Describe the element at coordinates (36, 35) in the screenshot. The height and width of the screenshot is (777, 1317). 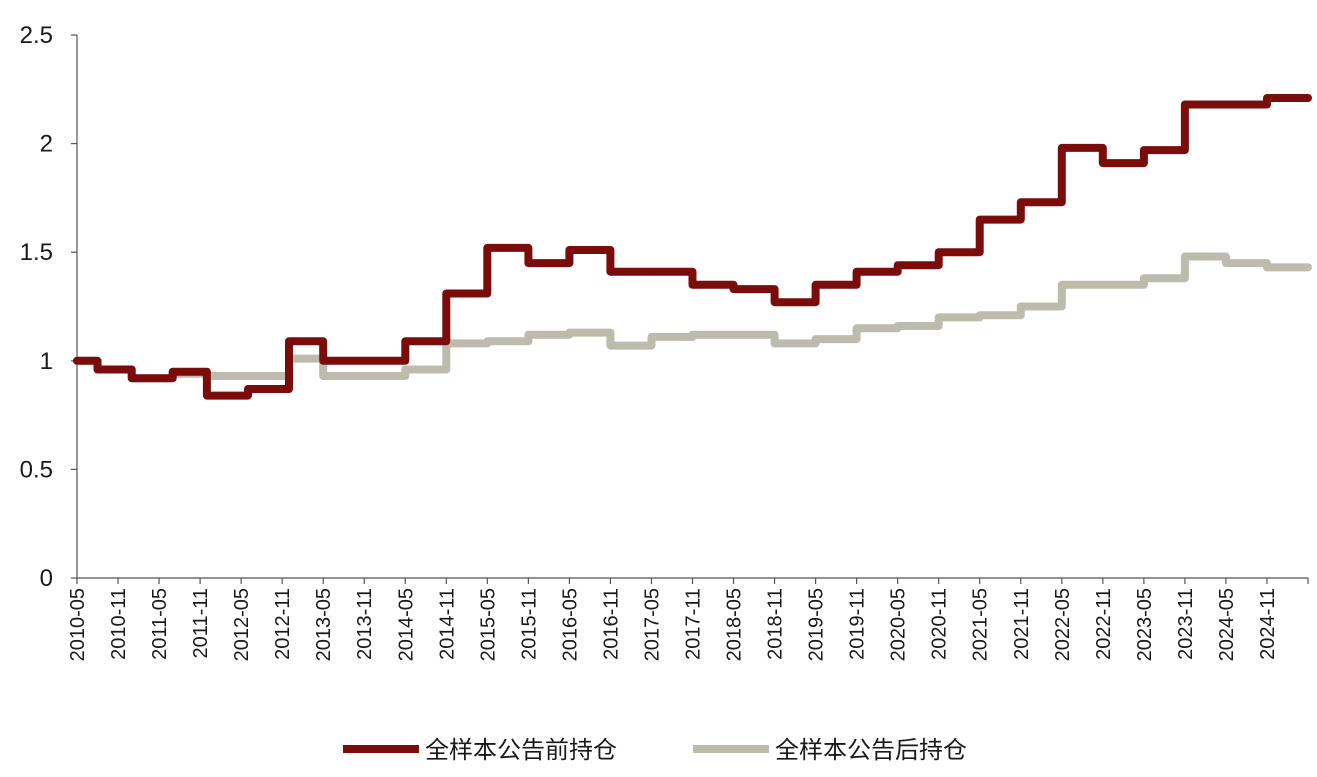
I see `y-tick-label: 2.5` at that location.